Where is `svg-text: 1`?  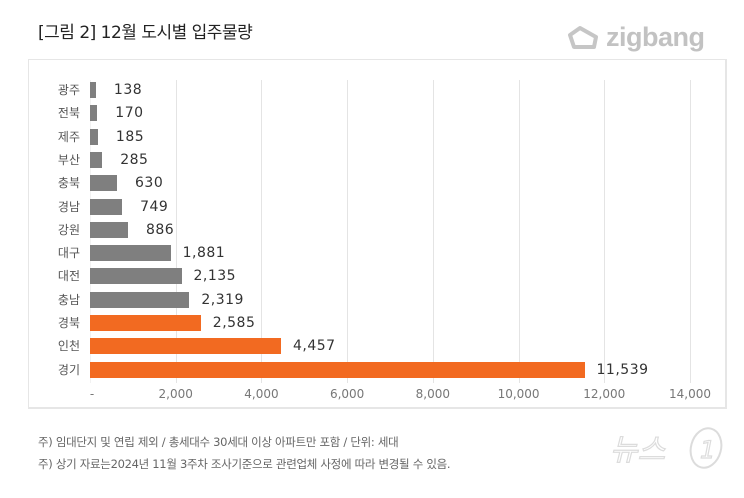
svg-text: 1 is located at coordinates (707, 450).